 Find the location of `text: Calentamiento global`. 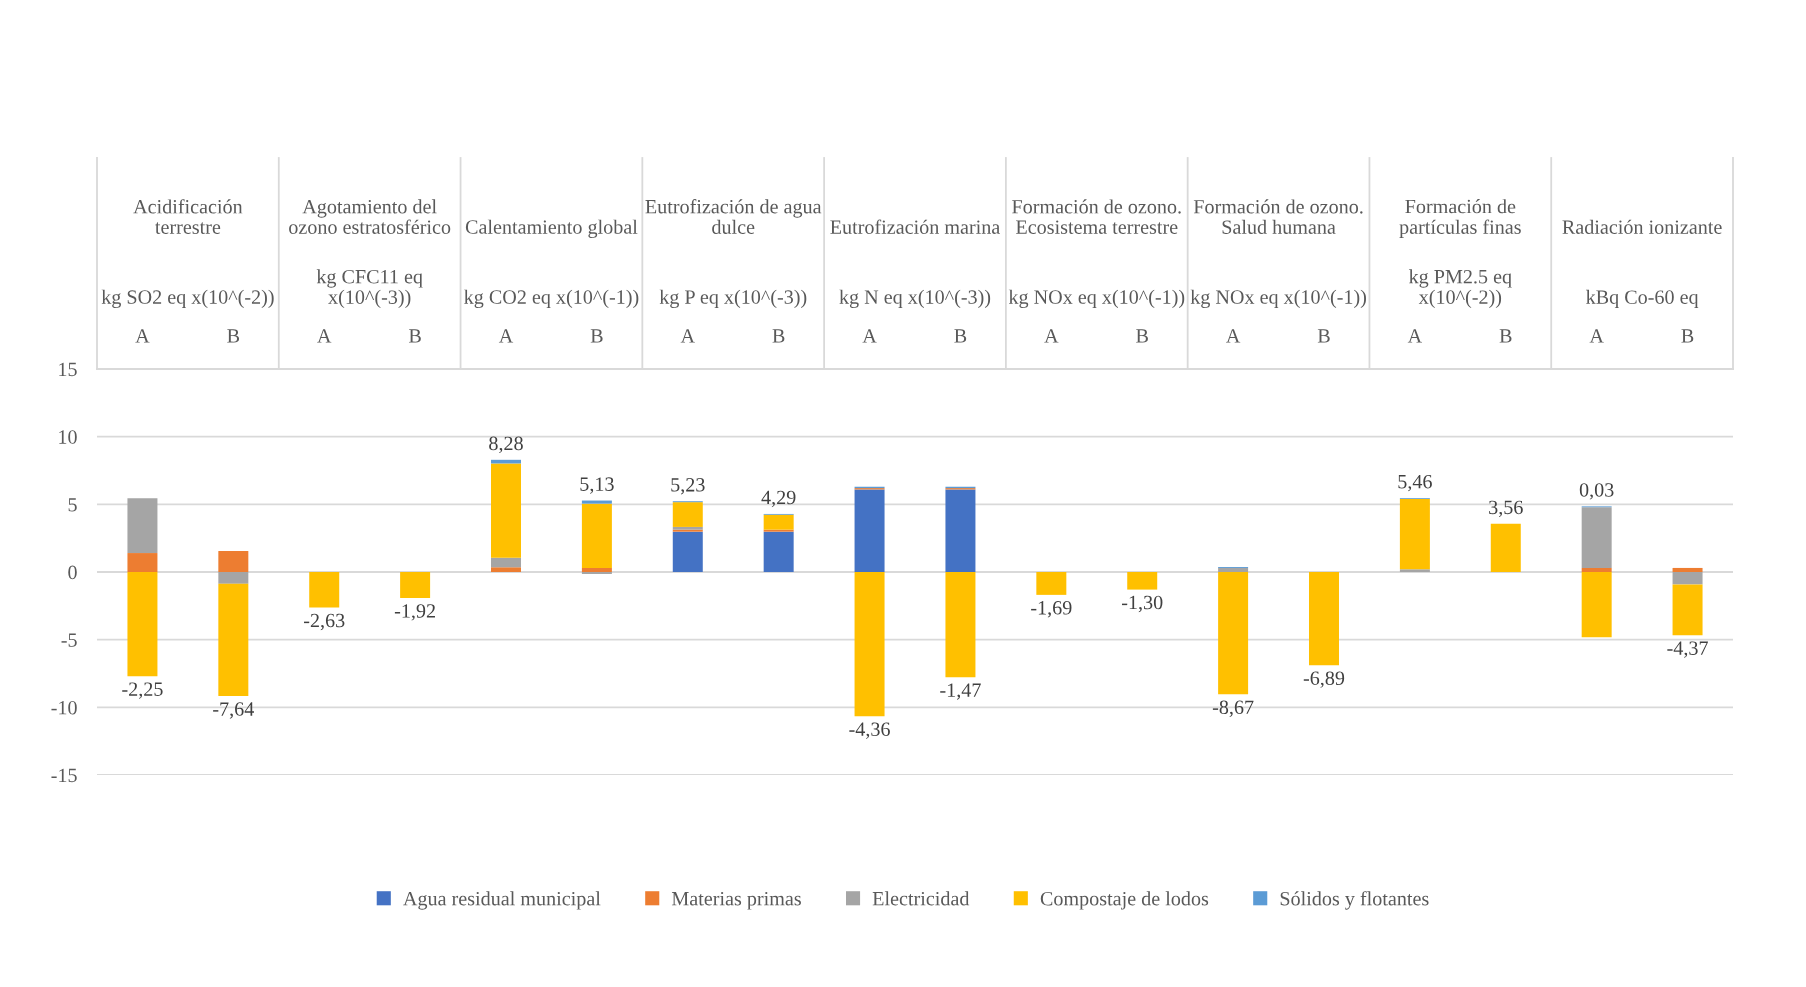

text: Calentamiento global is located at coordinates (551, 228).